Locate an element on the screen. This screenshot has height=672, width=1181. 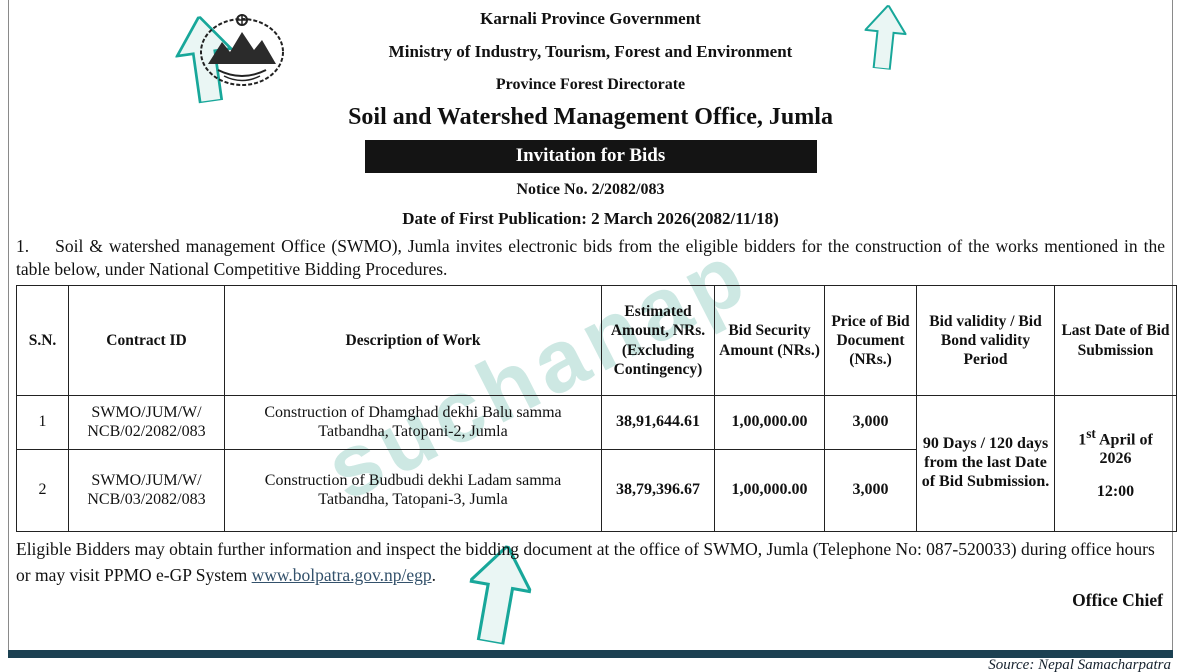
col-header-bid-validity: Bid validity / Bid Bond validity Period is located at coordinates (985, 341).